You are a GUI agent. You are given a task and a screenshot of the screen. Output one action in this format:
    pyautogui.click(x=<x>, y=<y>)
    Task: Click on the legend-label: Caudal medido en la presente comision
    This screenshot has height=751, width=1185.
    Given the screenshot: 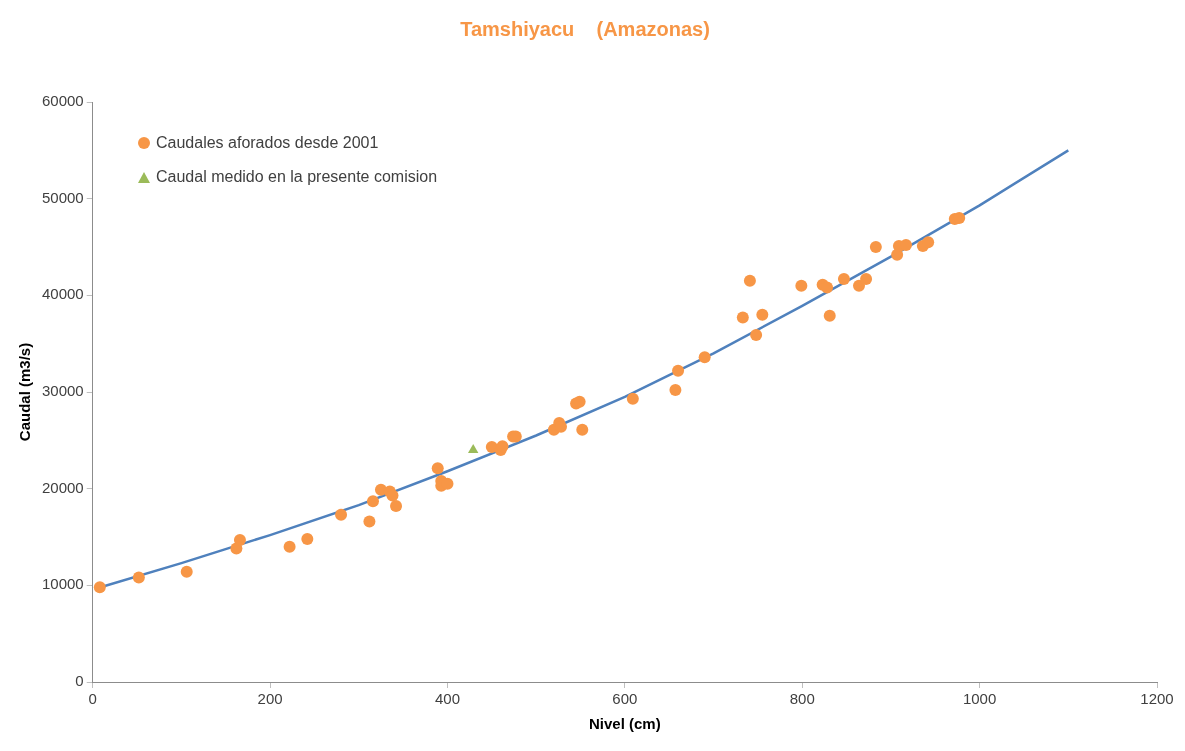 What is the action you would take?
    pyautogui.click(x=297, y=177)
    